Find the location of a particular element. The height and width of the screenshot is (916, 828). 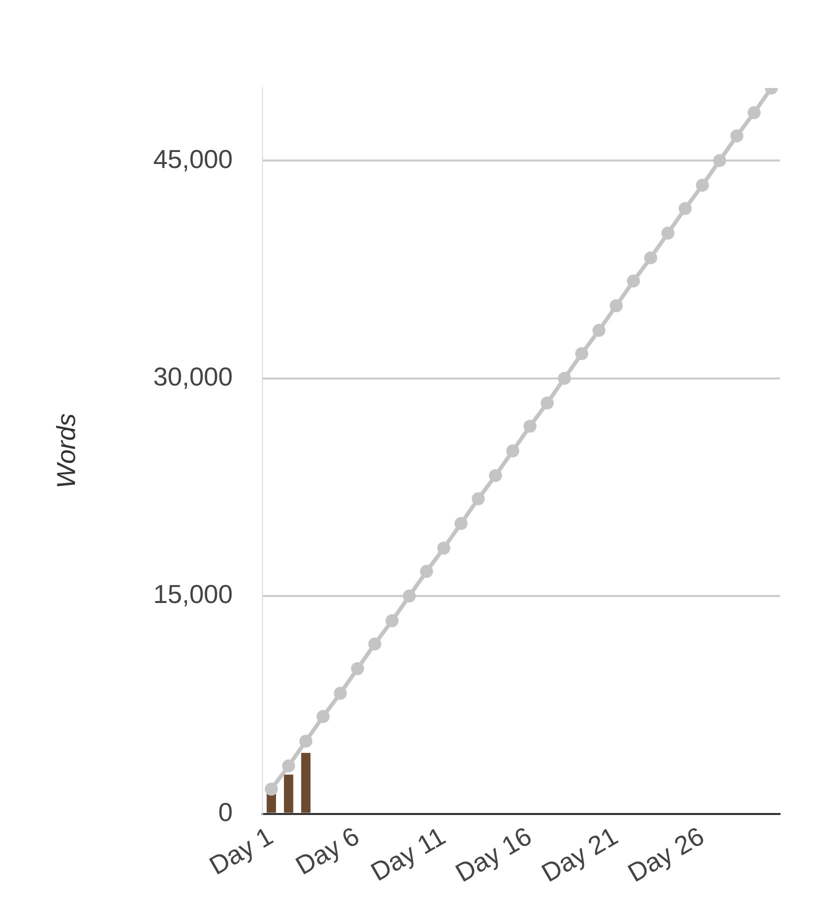

y-tick-label: 30,000 is located at coordinates (193, 376).